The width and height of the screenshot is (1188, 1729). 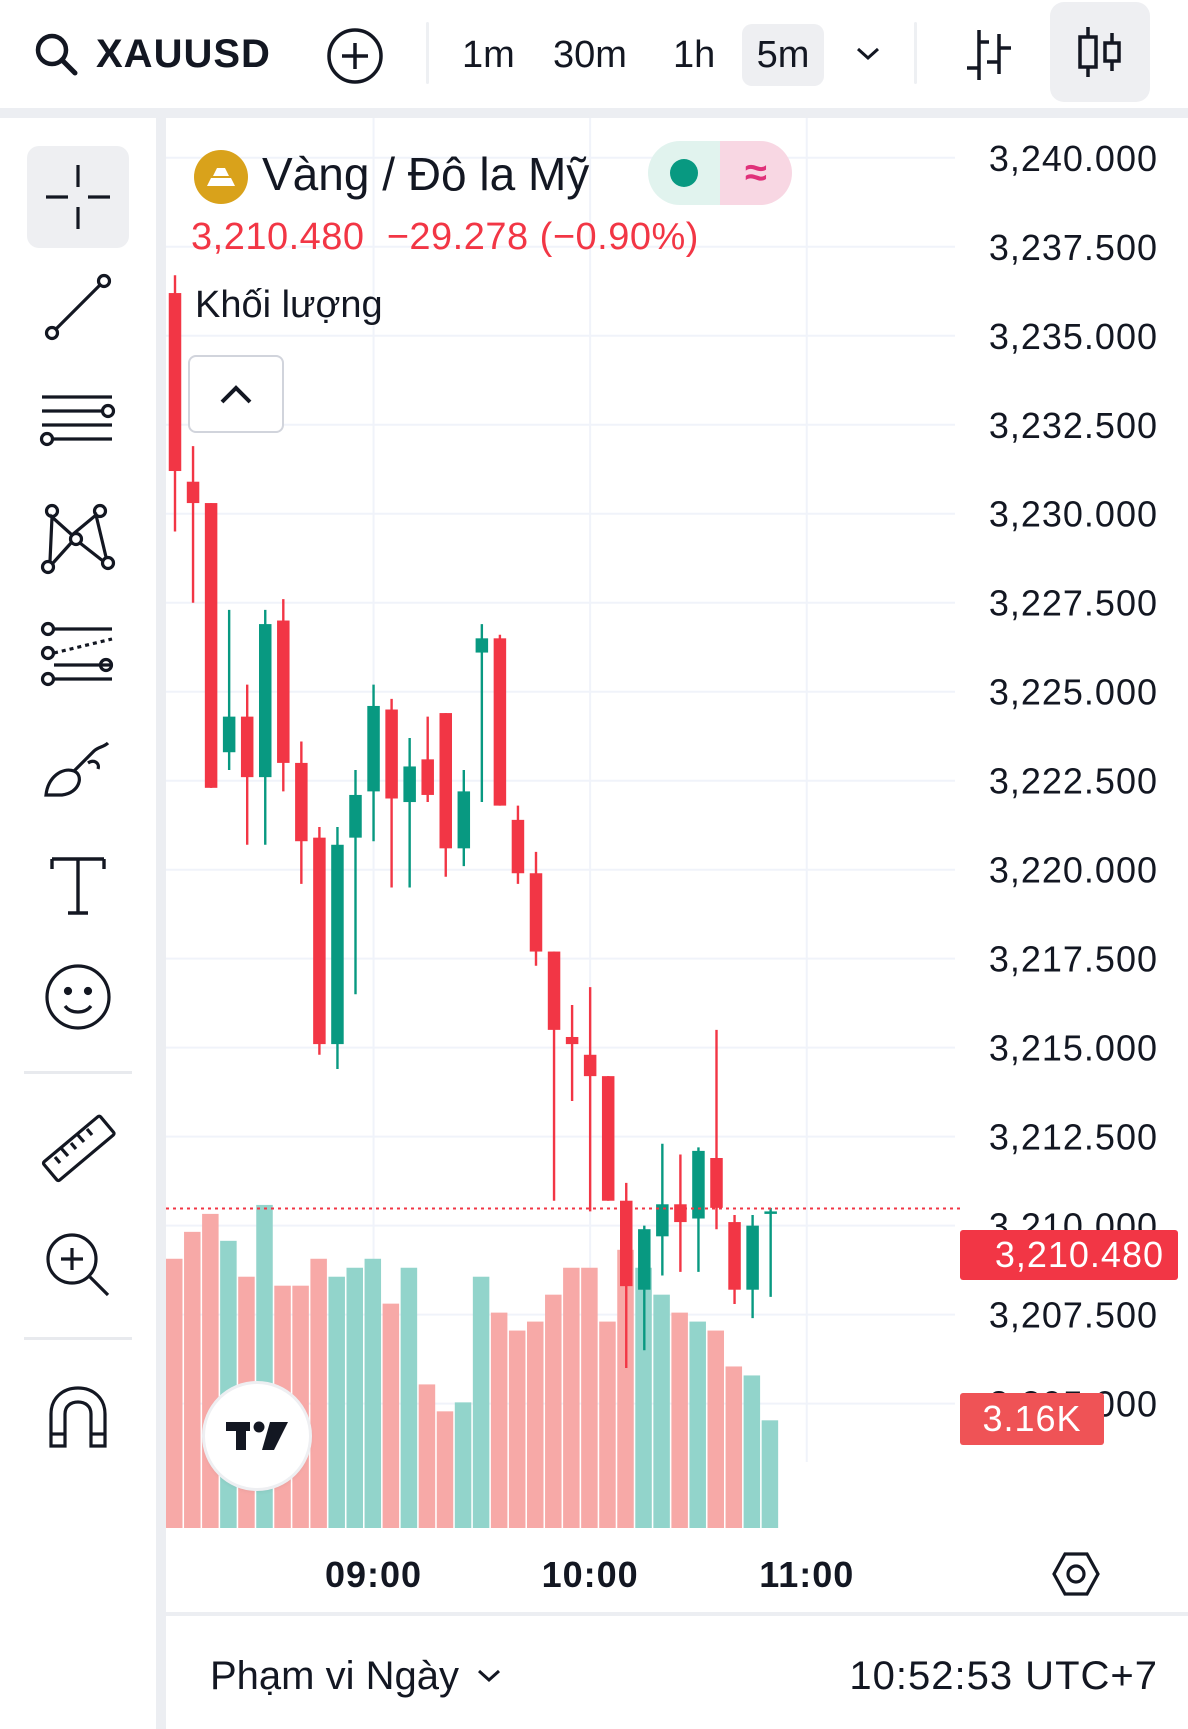 What do you see at coordinates (221, 177) in the screenshot?
I see `gold-logo` at bounding box center [221, 177].